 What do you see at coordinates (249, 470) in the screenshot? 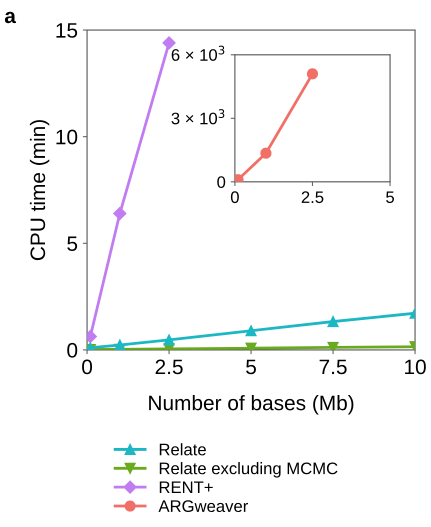
I see `legend-label: Relate excluding MCMC` at bounding box center [249, 470].